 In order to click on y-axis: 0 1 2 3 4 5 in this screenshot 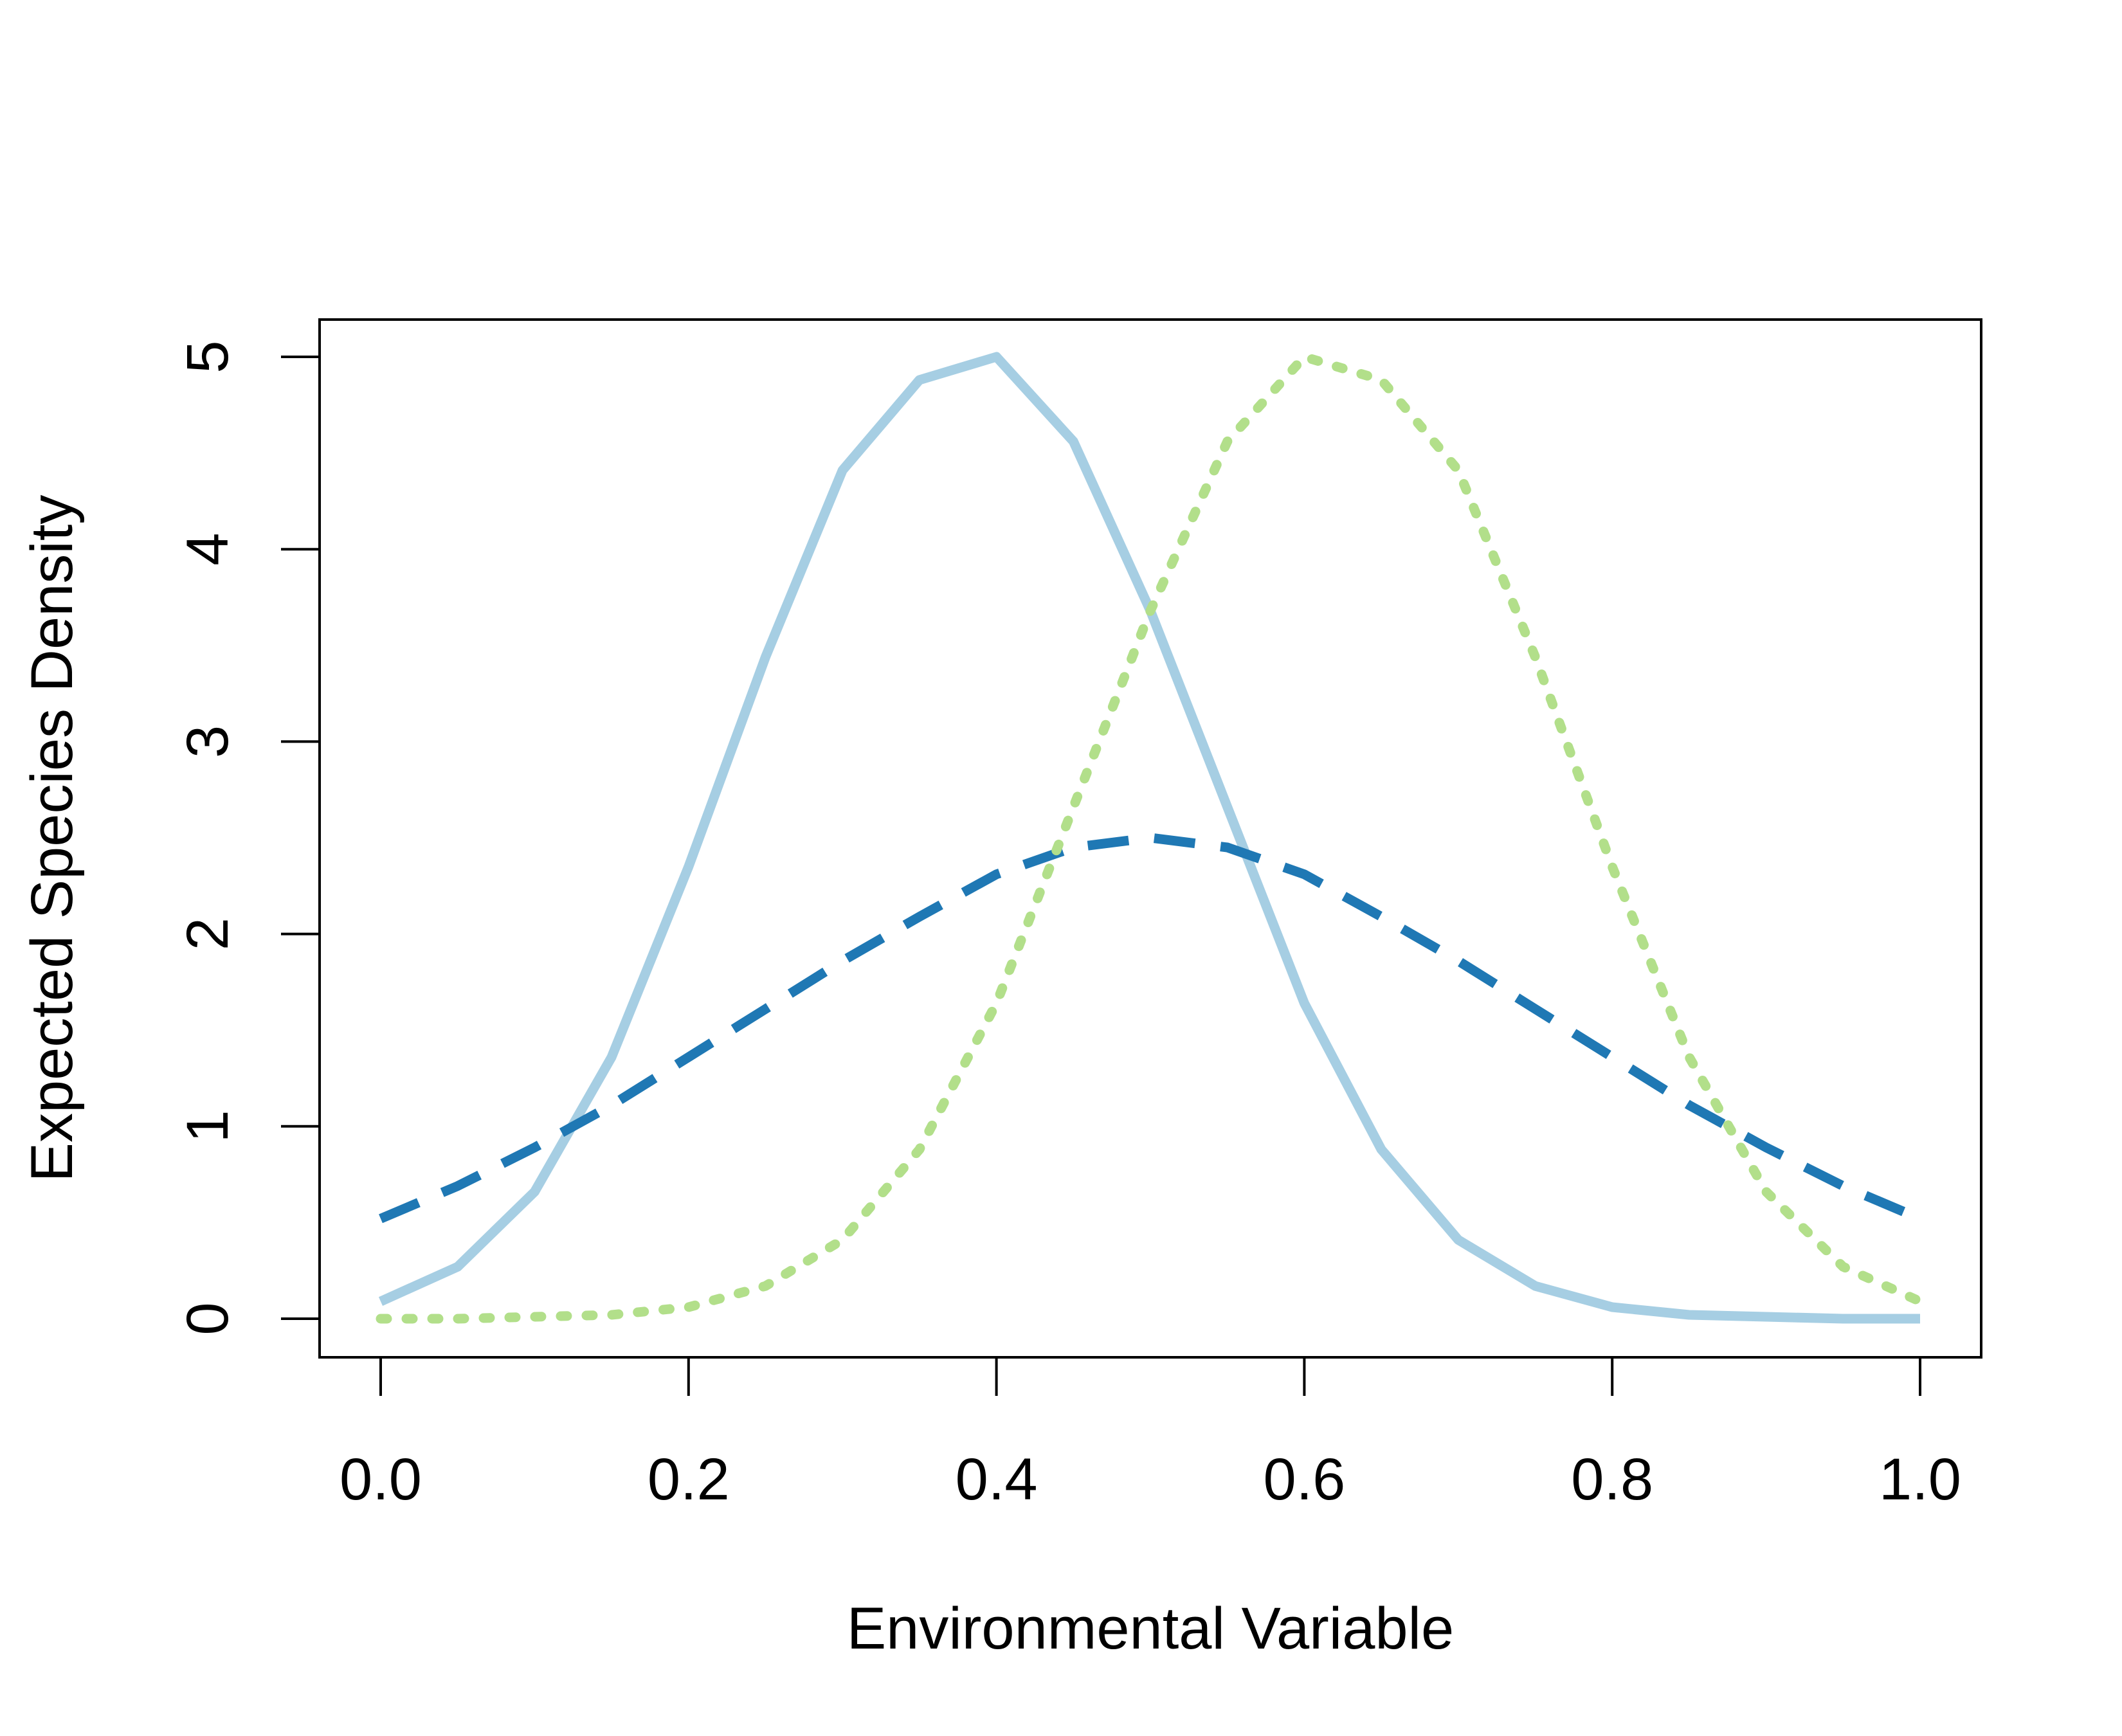, I will do `click(248, 837)`.